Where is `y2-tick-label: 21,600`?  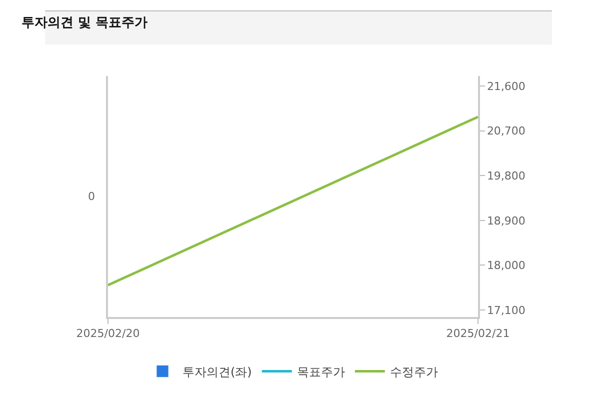
y2-tick-label: 21,600 is located at coordinates (506, 86).